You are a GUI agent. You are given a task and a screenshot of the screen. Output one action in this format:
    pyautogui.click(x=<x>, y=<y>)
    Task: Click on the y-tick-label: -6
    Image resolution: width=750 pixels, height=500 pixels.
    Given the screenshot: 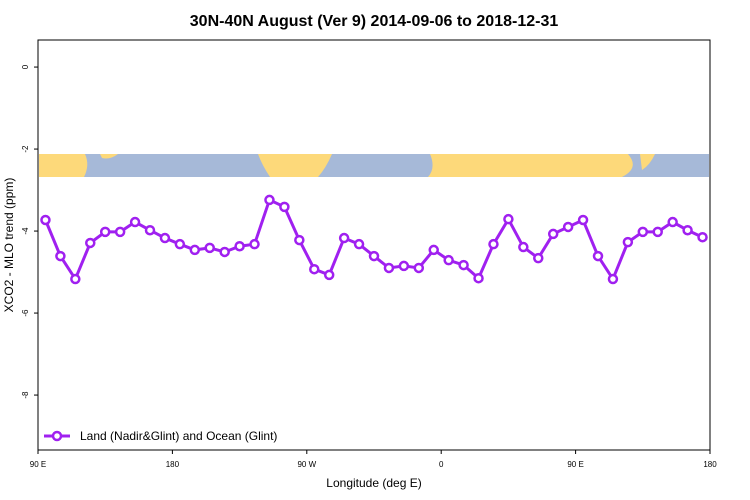 What is the action you would take?
    pyautogui.click(x=25, y=313)
    